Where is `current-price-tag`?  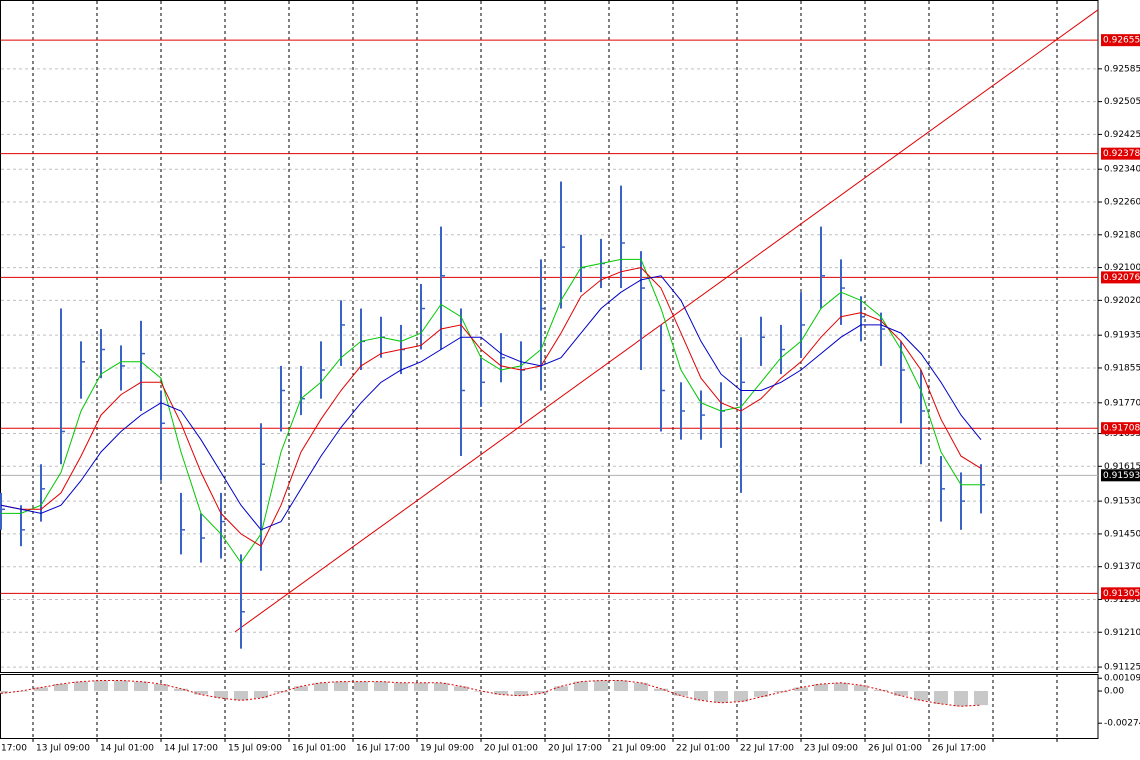 current-price-tag is located at coordinates (1120, 475).